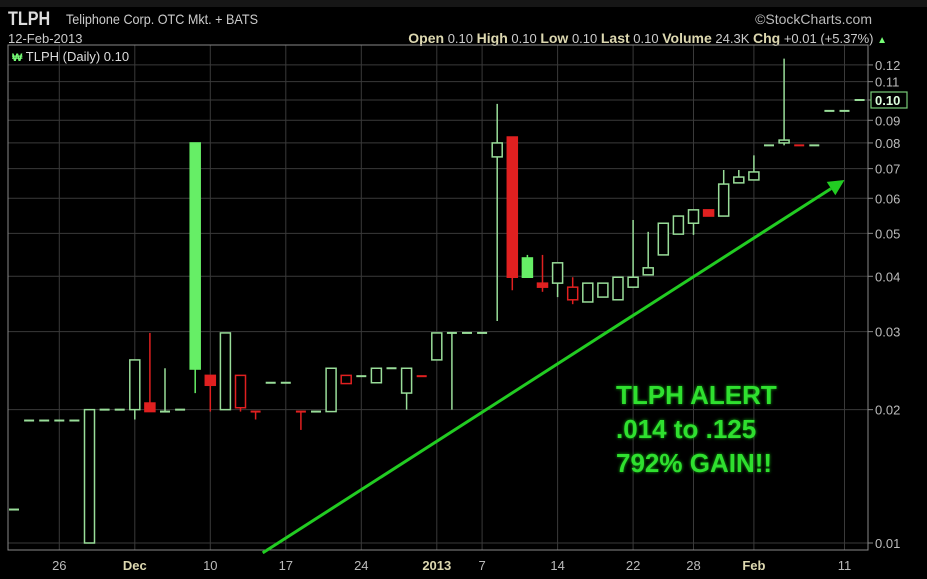  Describe the element at coordinates (887, 233) in the screenshot. I see `y-tick-label: 0.05` at that location.